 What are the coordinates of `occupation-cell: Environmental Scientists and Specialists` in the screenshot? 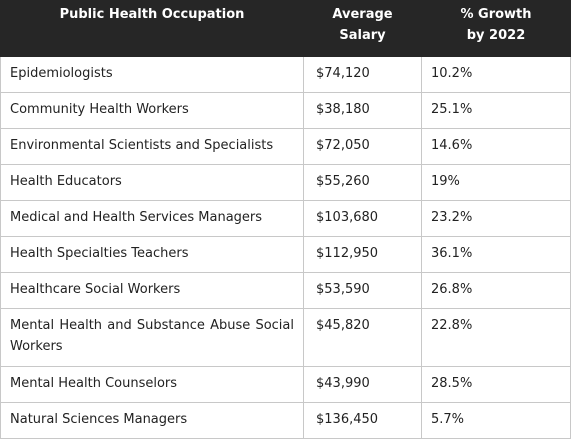 It's located at (152, 146).